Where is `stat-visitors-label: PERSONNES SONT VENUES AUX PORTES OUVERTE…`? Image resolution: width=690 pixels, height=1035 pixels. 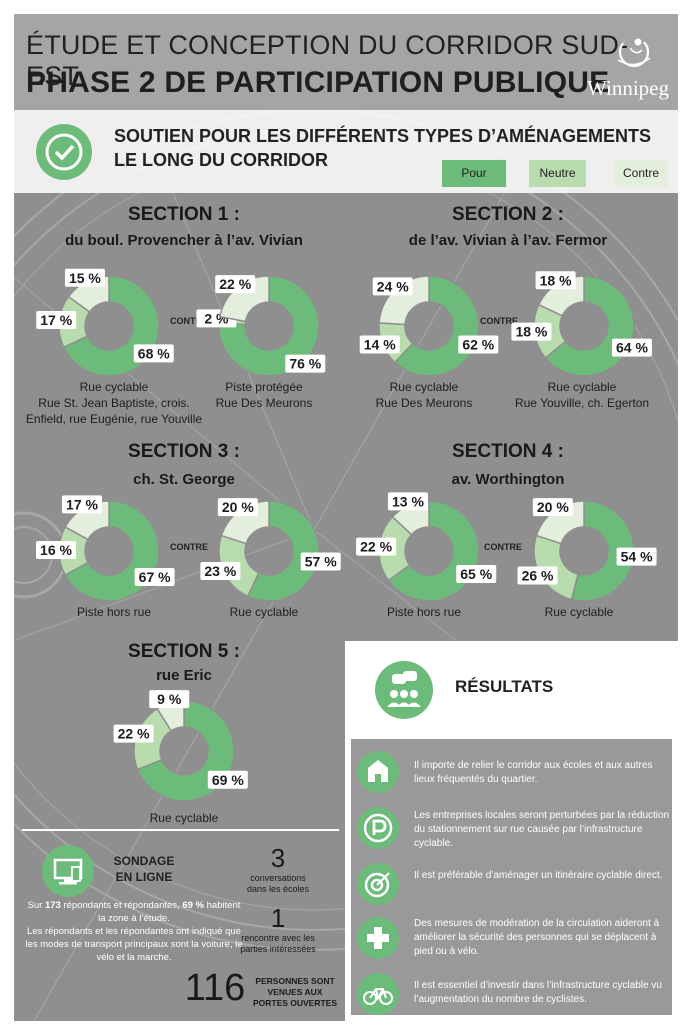
stat-visitors-label: PERSONNES SONT VENUES AUX PORTES OUVERTE… is located at coordinates (295, 992).